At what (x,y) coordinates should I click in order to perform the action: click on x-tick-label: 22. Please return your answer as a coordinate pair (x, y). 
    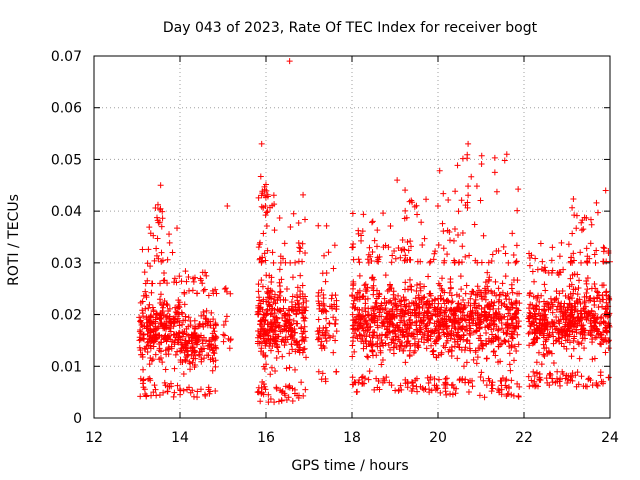
    Looking at the image, I should click on (524, 438).